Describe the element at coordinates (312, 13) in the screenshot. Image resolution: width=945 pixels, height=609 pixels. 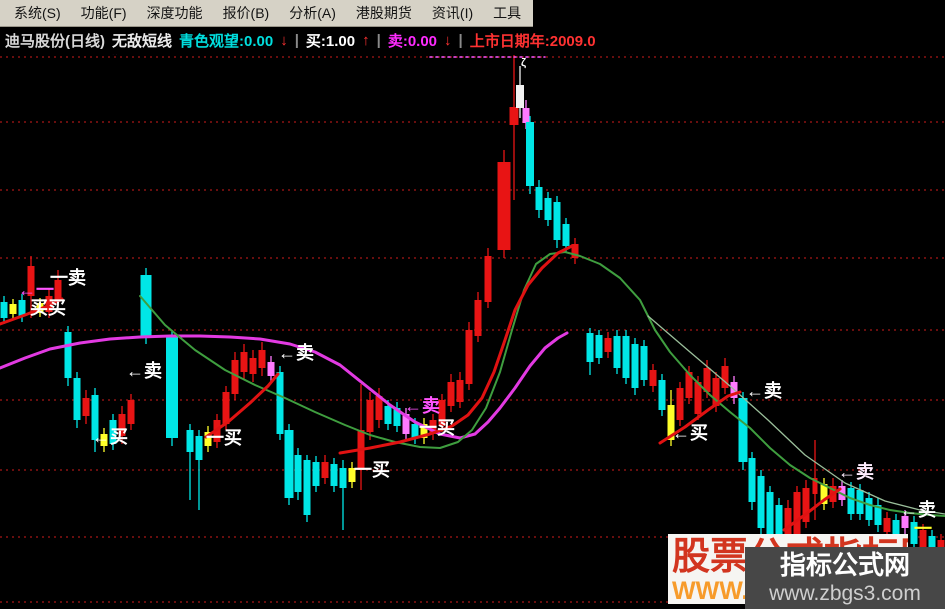
I see `menu-item-5: 分析(A)` at that location.